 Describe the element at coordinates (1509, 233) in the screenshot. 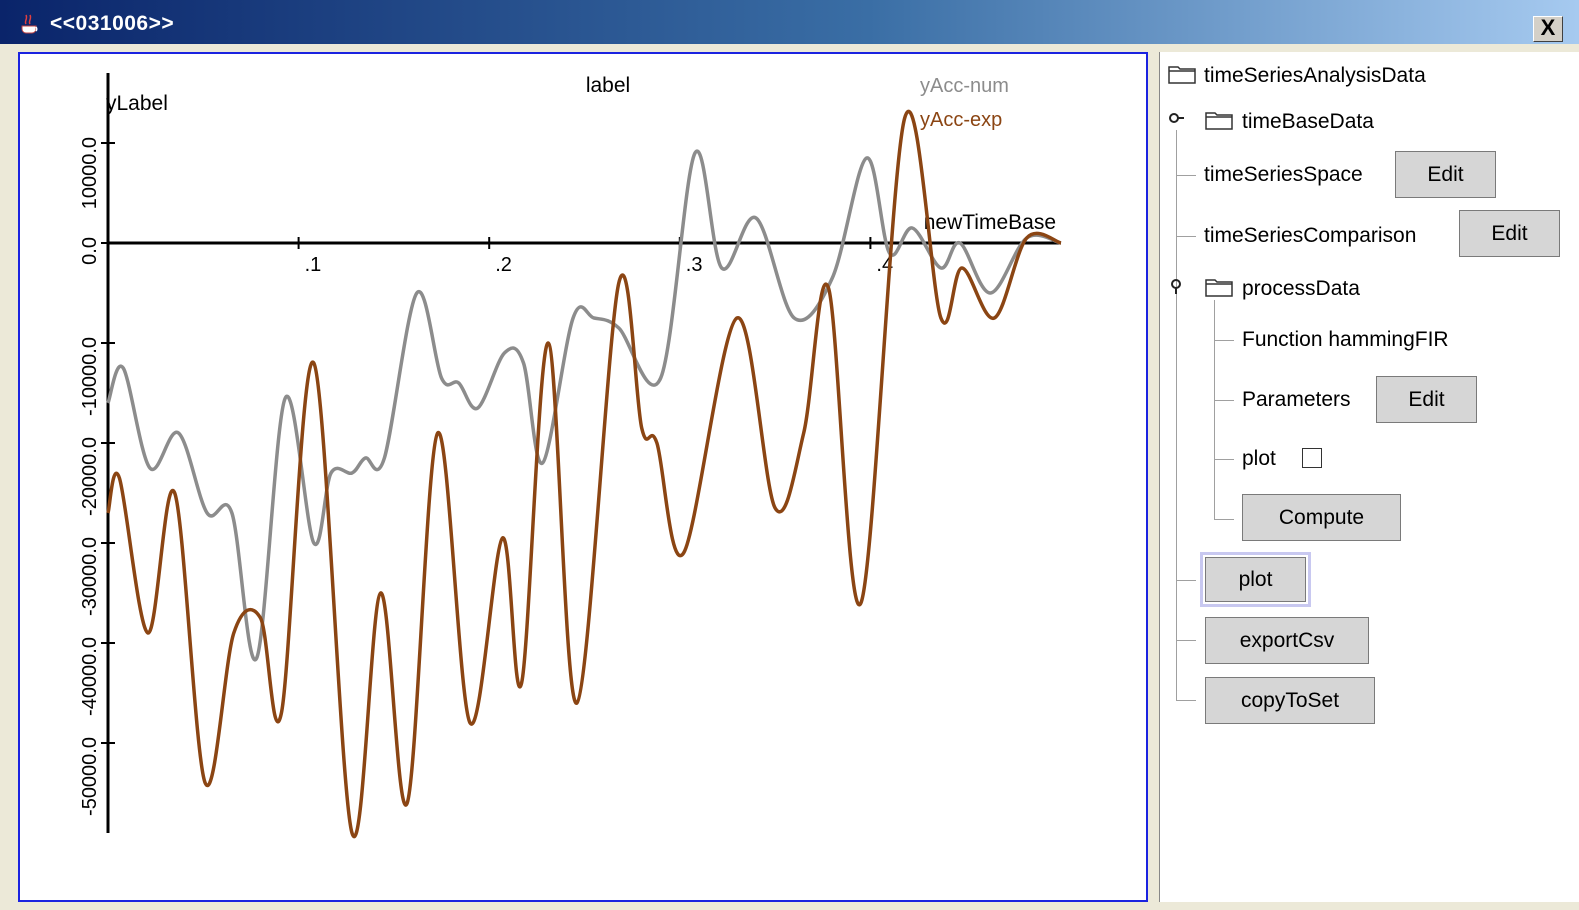

I see `timeSeriesComparison-edit-button: Edit` at that location.